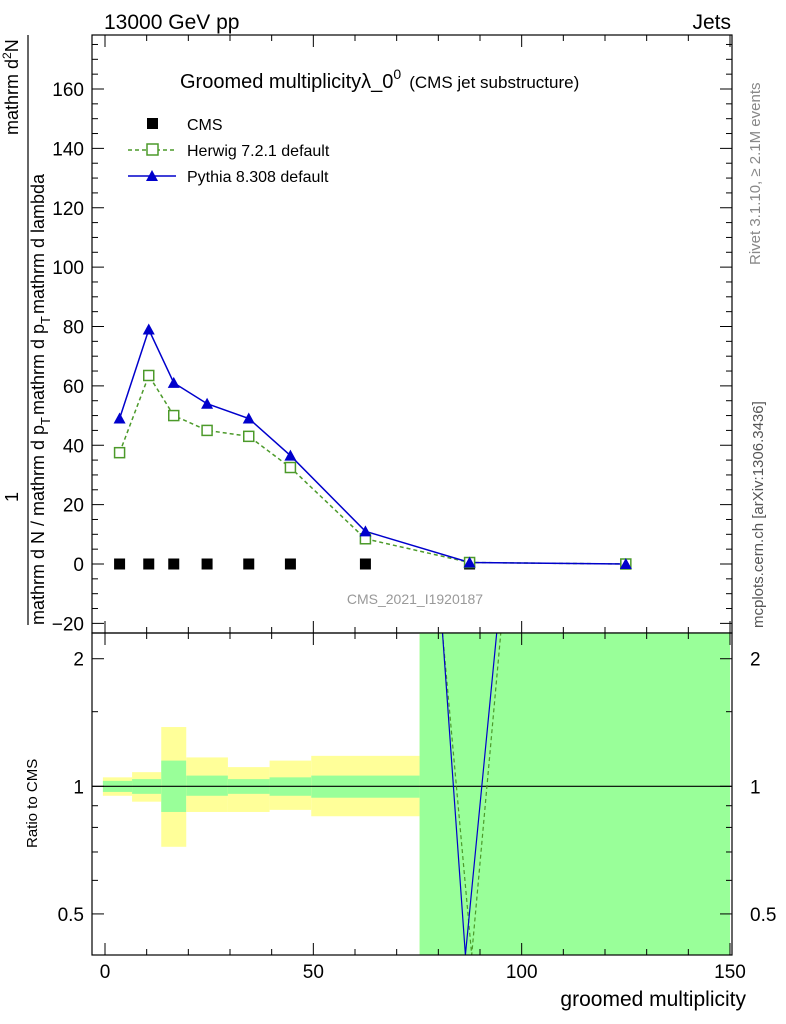 This screenshot has height=1024, width=786. Describe the element at coordinates (78, 565) in the screenshot. I see `y-tick-label: 0` at that location.